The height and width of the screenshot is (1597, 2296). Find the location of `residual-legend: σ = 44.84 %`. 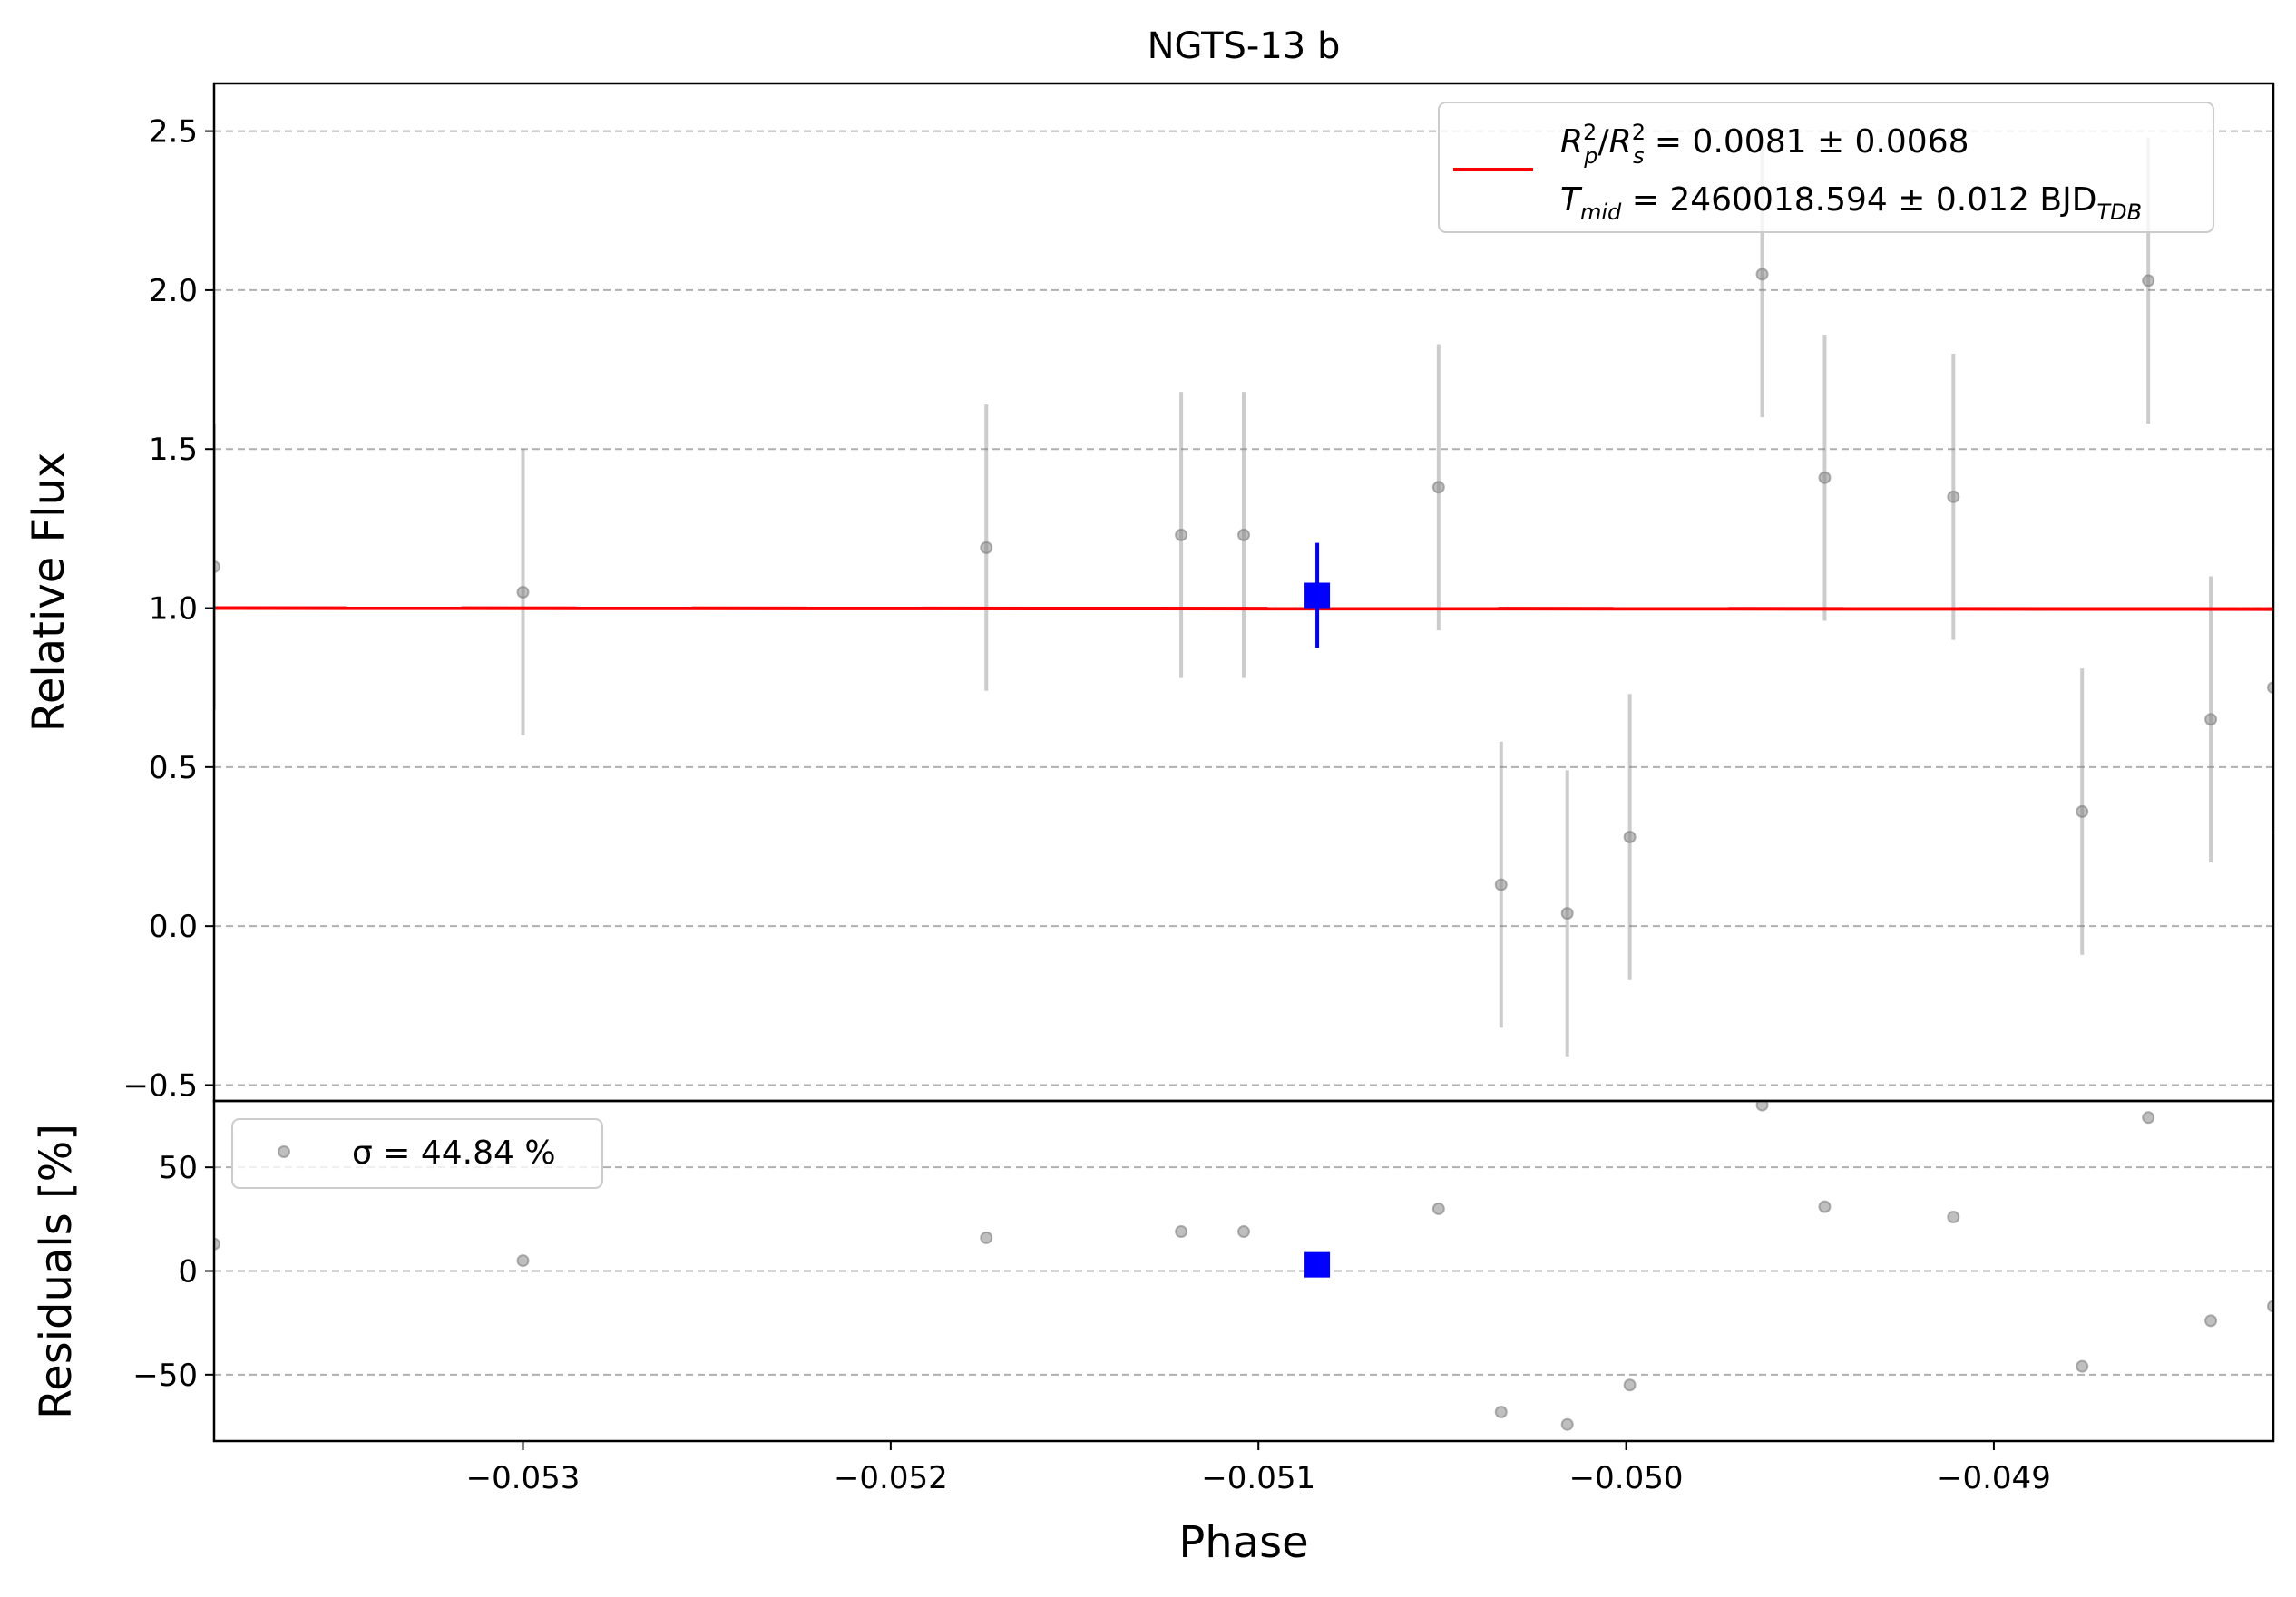

residual-legend: σ = 44.84 % is located at coordinates (417, 1153).